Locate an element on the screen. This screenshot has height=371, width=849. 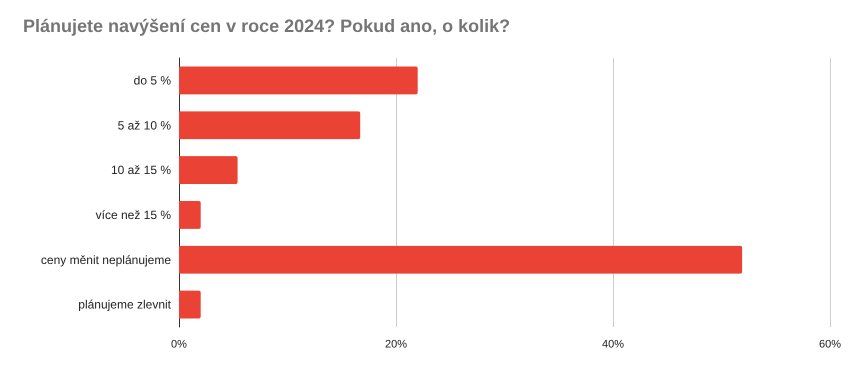
y-tick-label: ceny měnit neplánujeme is located at coordinates (106, 259).